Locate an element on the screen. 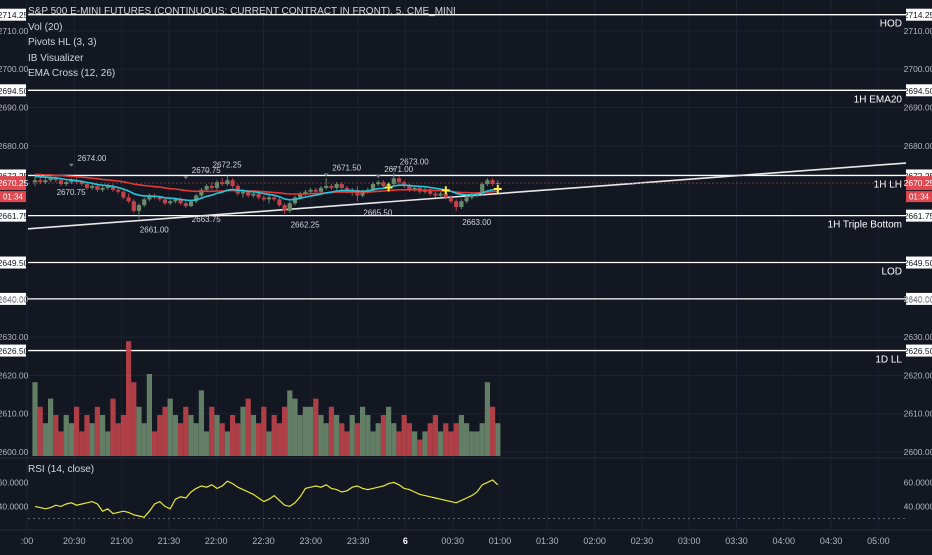  ema-slow-line is located at coordinates (266, 184).